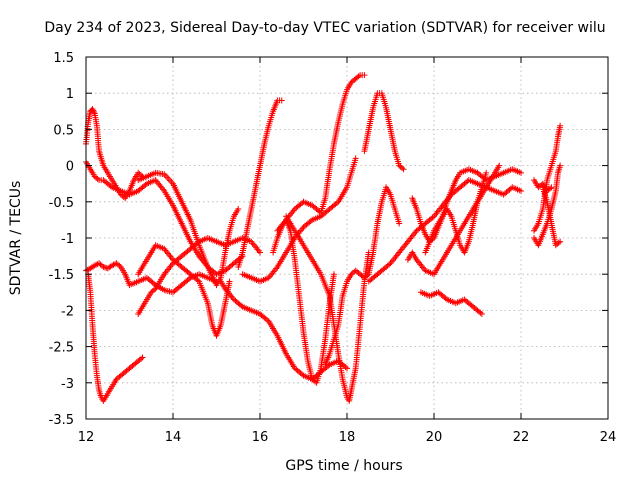 The width and height of the screenshot is (640, 480). I want to click on x-tick-label: 16, so click(260, 437).